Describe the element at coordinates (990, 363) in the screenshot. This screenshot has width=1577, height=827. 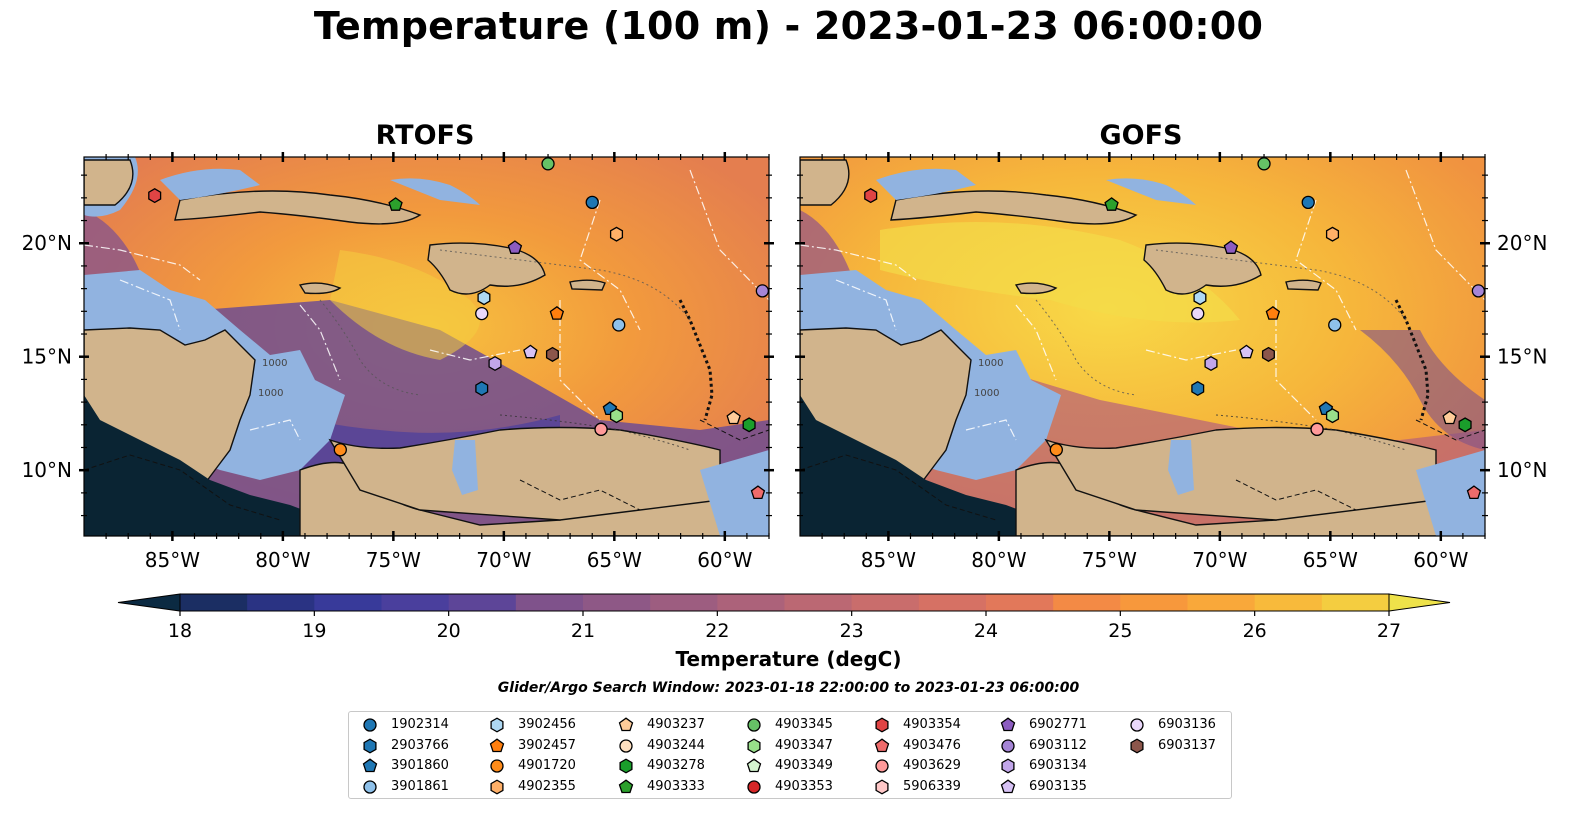
I see `contour-label: 1000` at that location.